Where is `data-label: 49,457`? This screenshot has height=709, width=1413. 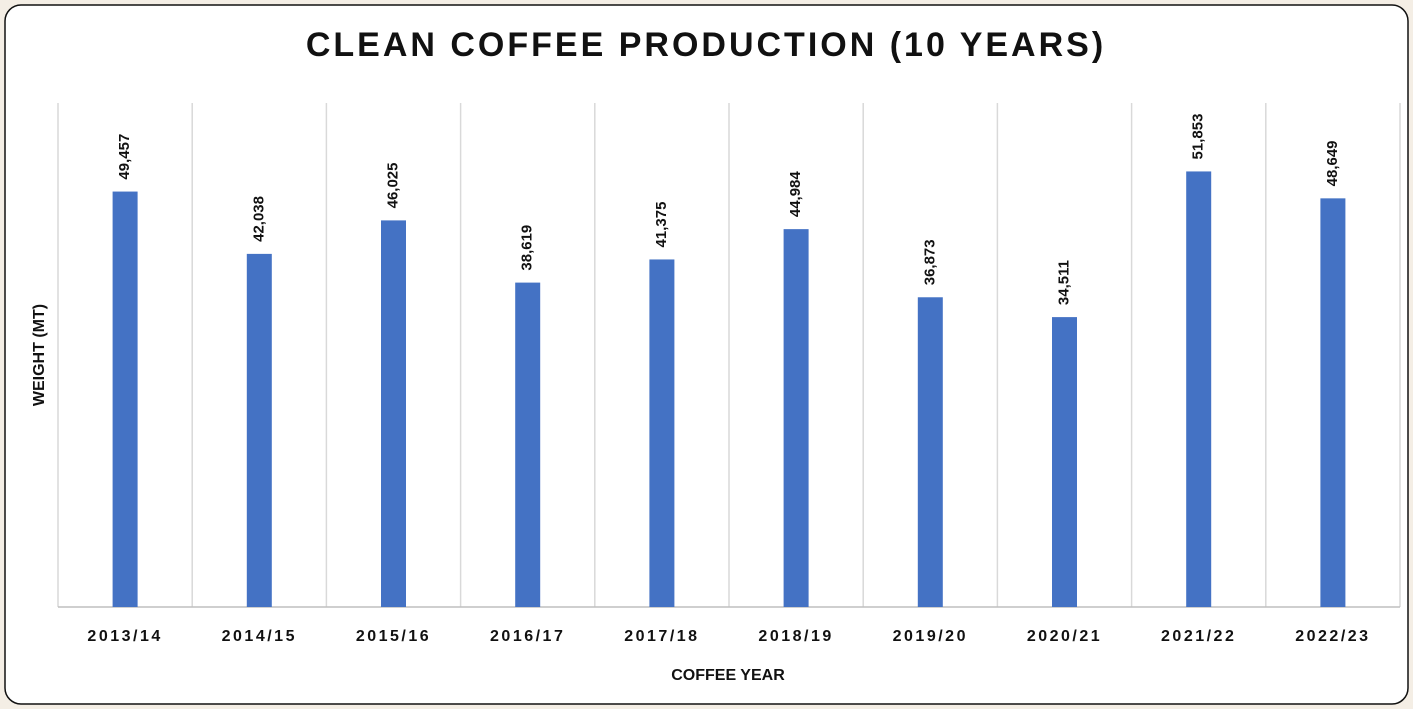 data-label: 49,457 is located at coordinates (124, 157).